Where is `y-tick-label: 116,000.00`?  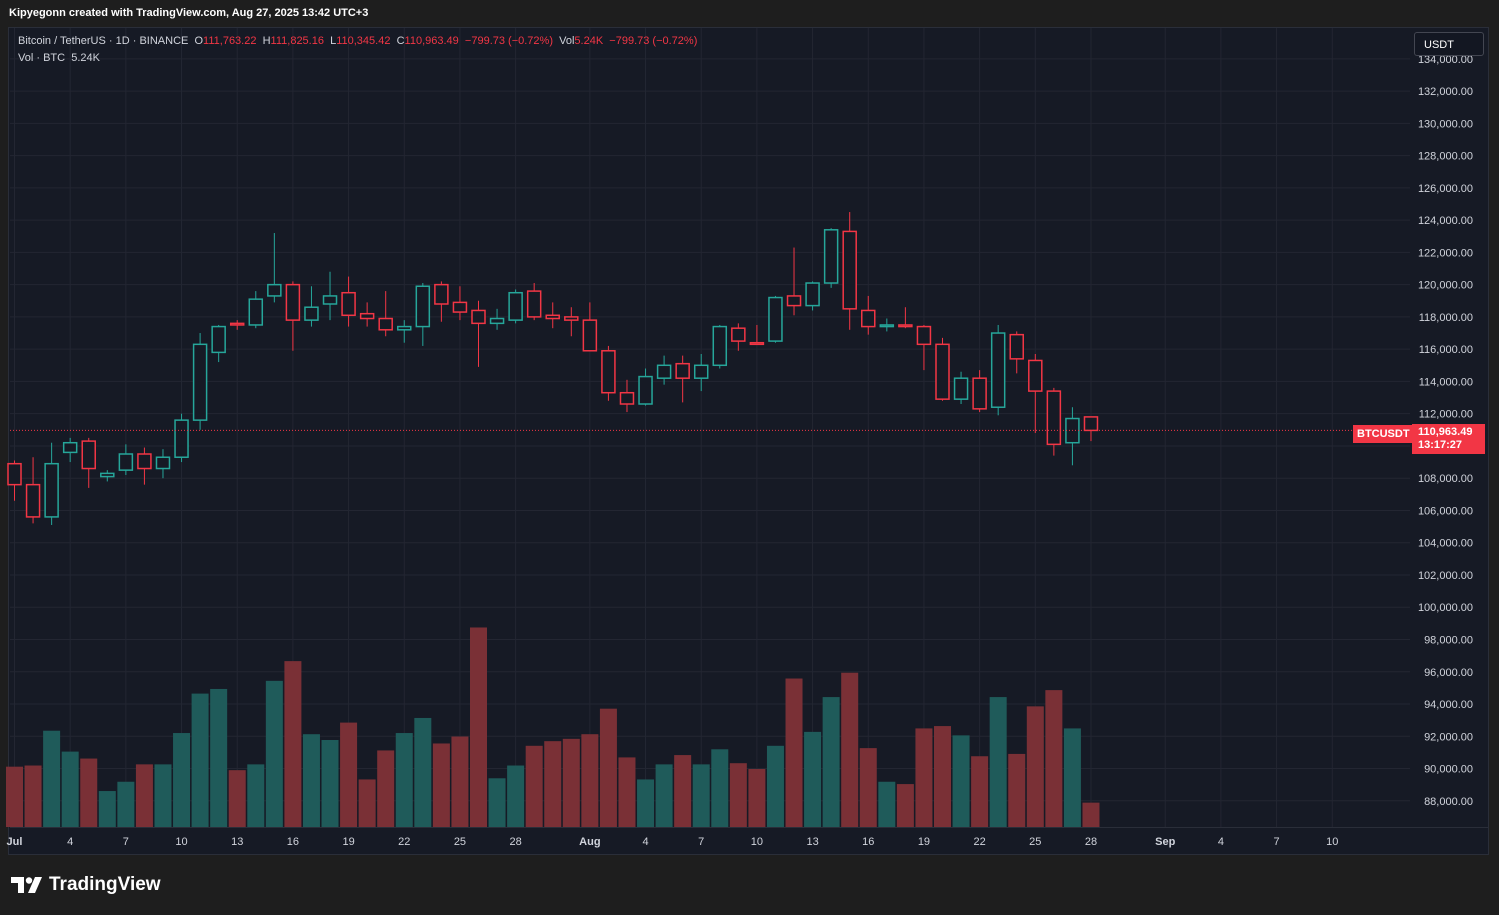 y-tick-label: 116,000.00 is located at coordinates (1446, 350).